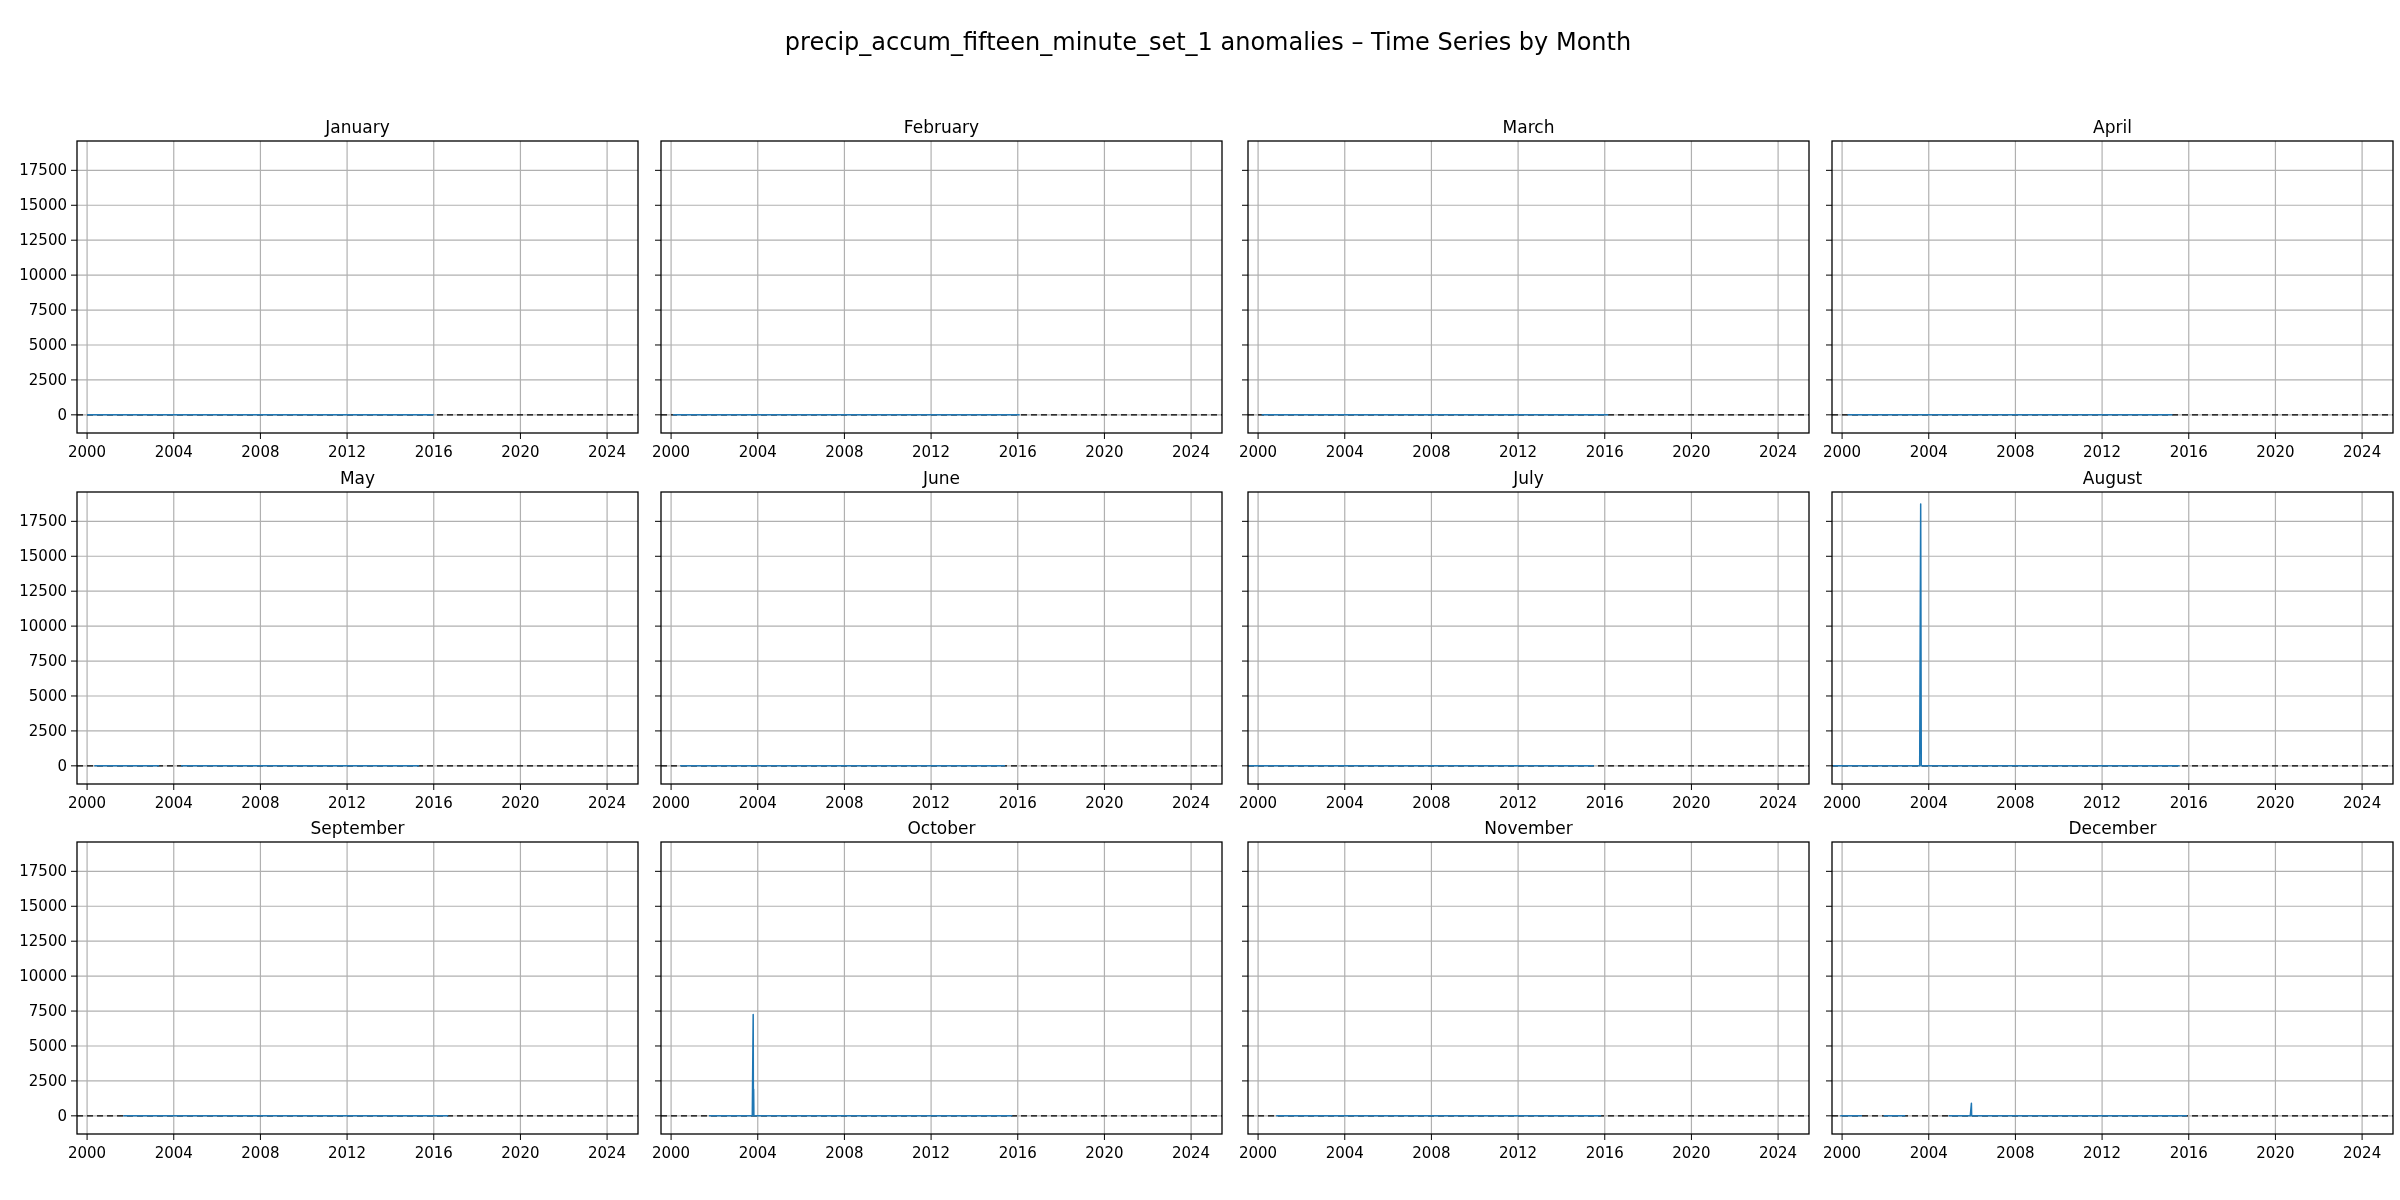  I want to click on chart-title: February, so click(941, 127).